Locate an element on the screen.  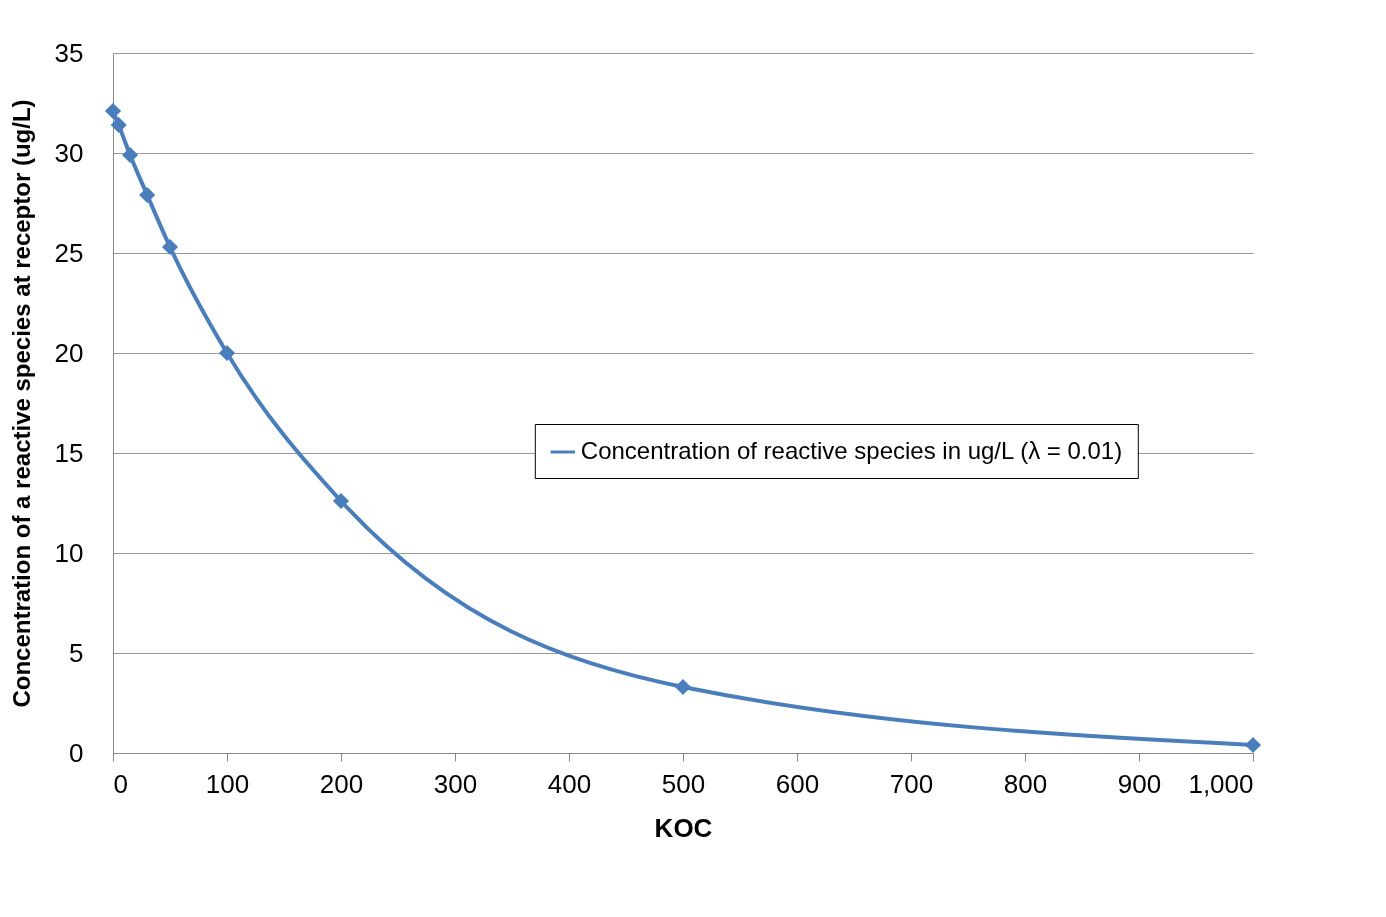
y-tick-label: 20 is located at coordinates (69, 352).